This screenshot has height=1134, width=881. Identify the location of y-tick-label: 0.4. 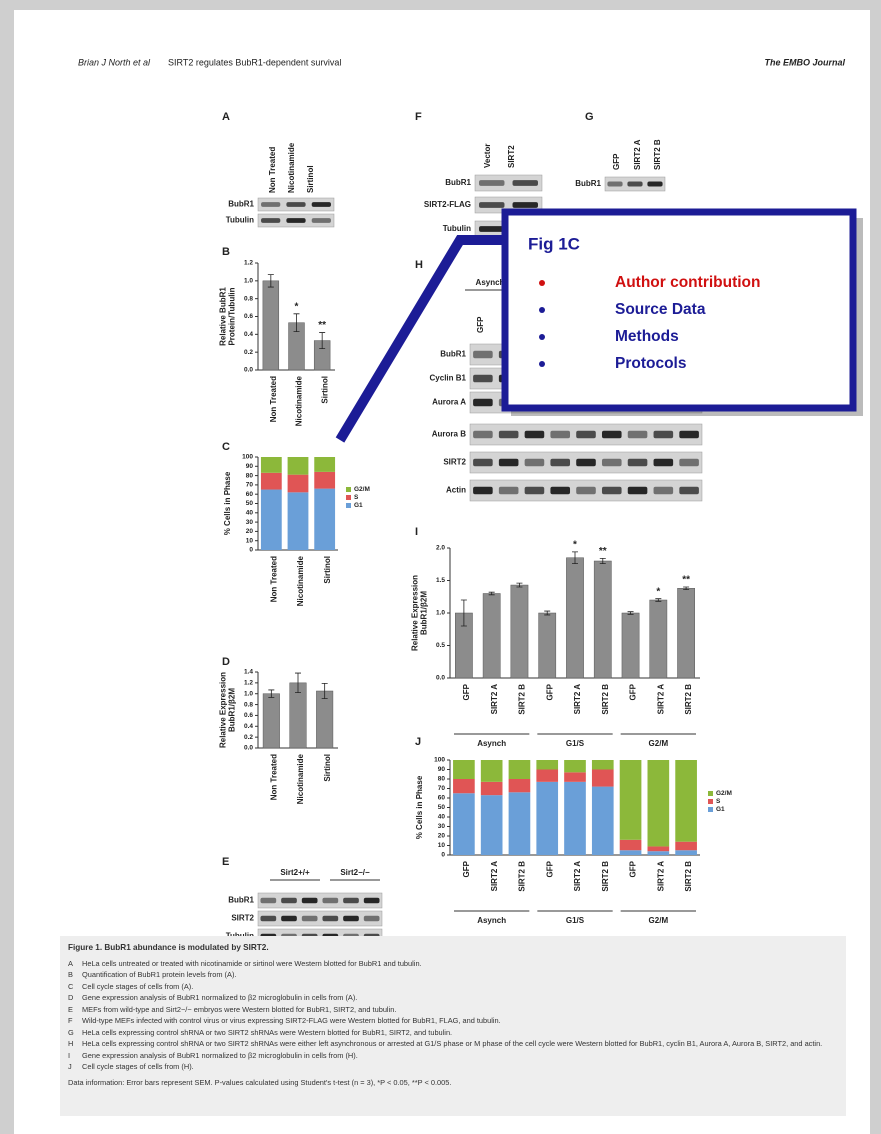
(248, 726).